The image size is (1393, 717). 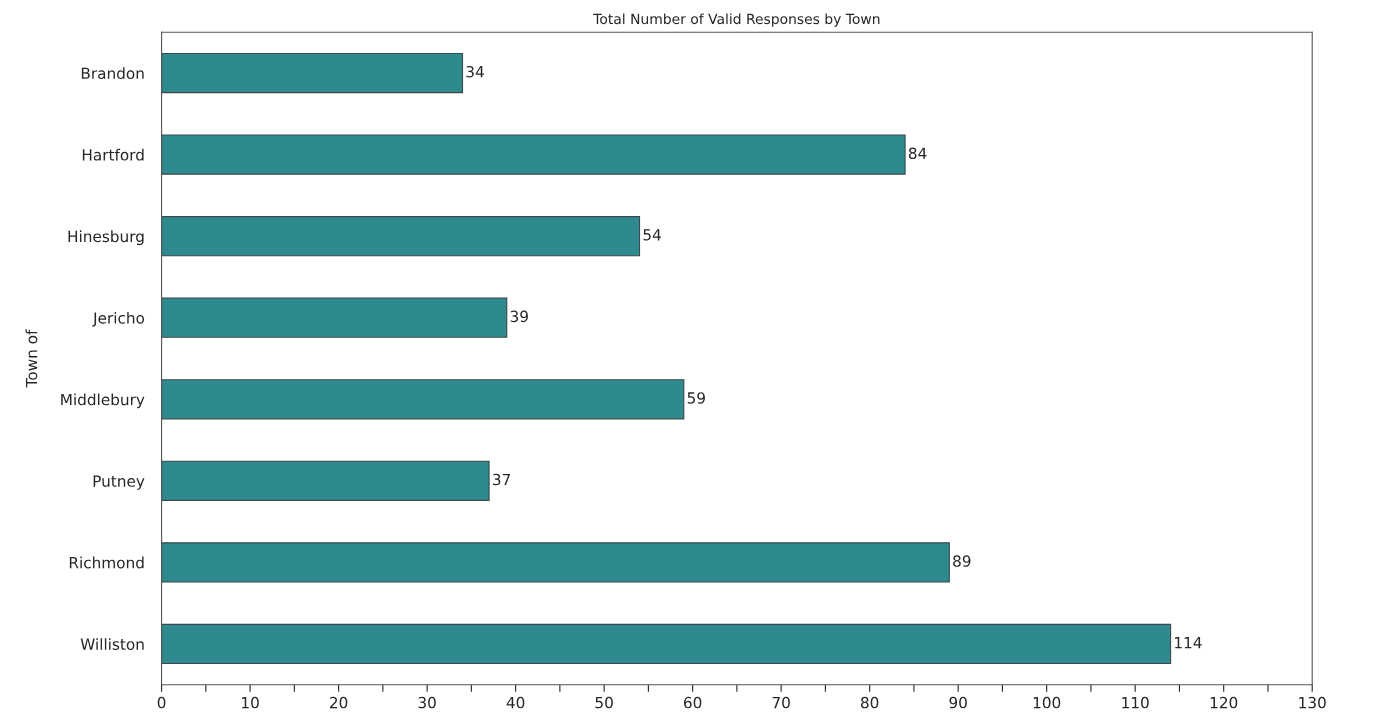 I want to click on data-label: 39, so click(x=519, y=316).